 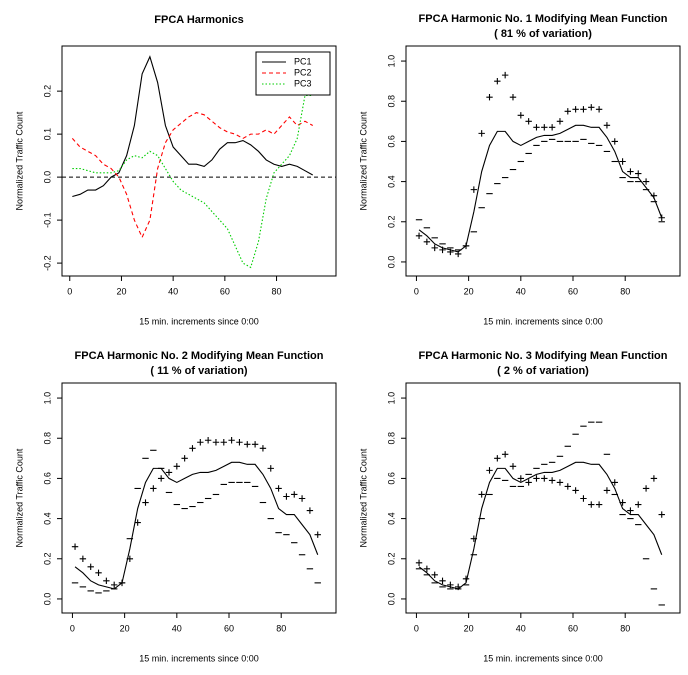 I want to click on y-tick-label: -0.2, so click(x=47, y=263).